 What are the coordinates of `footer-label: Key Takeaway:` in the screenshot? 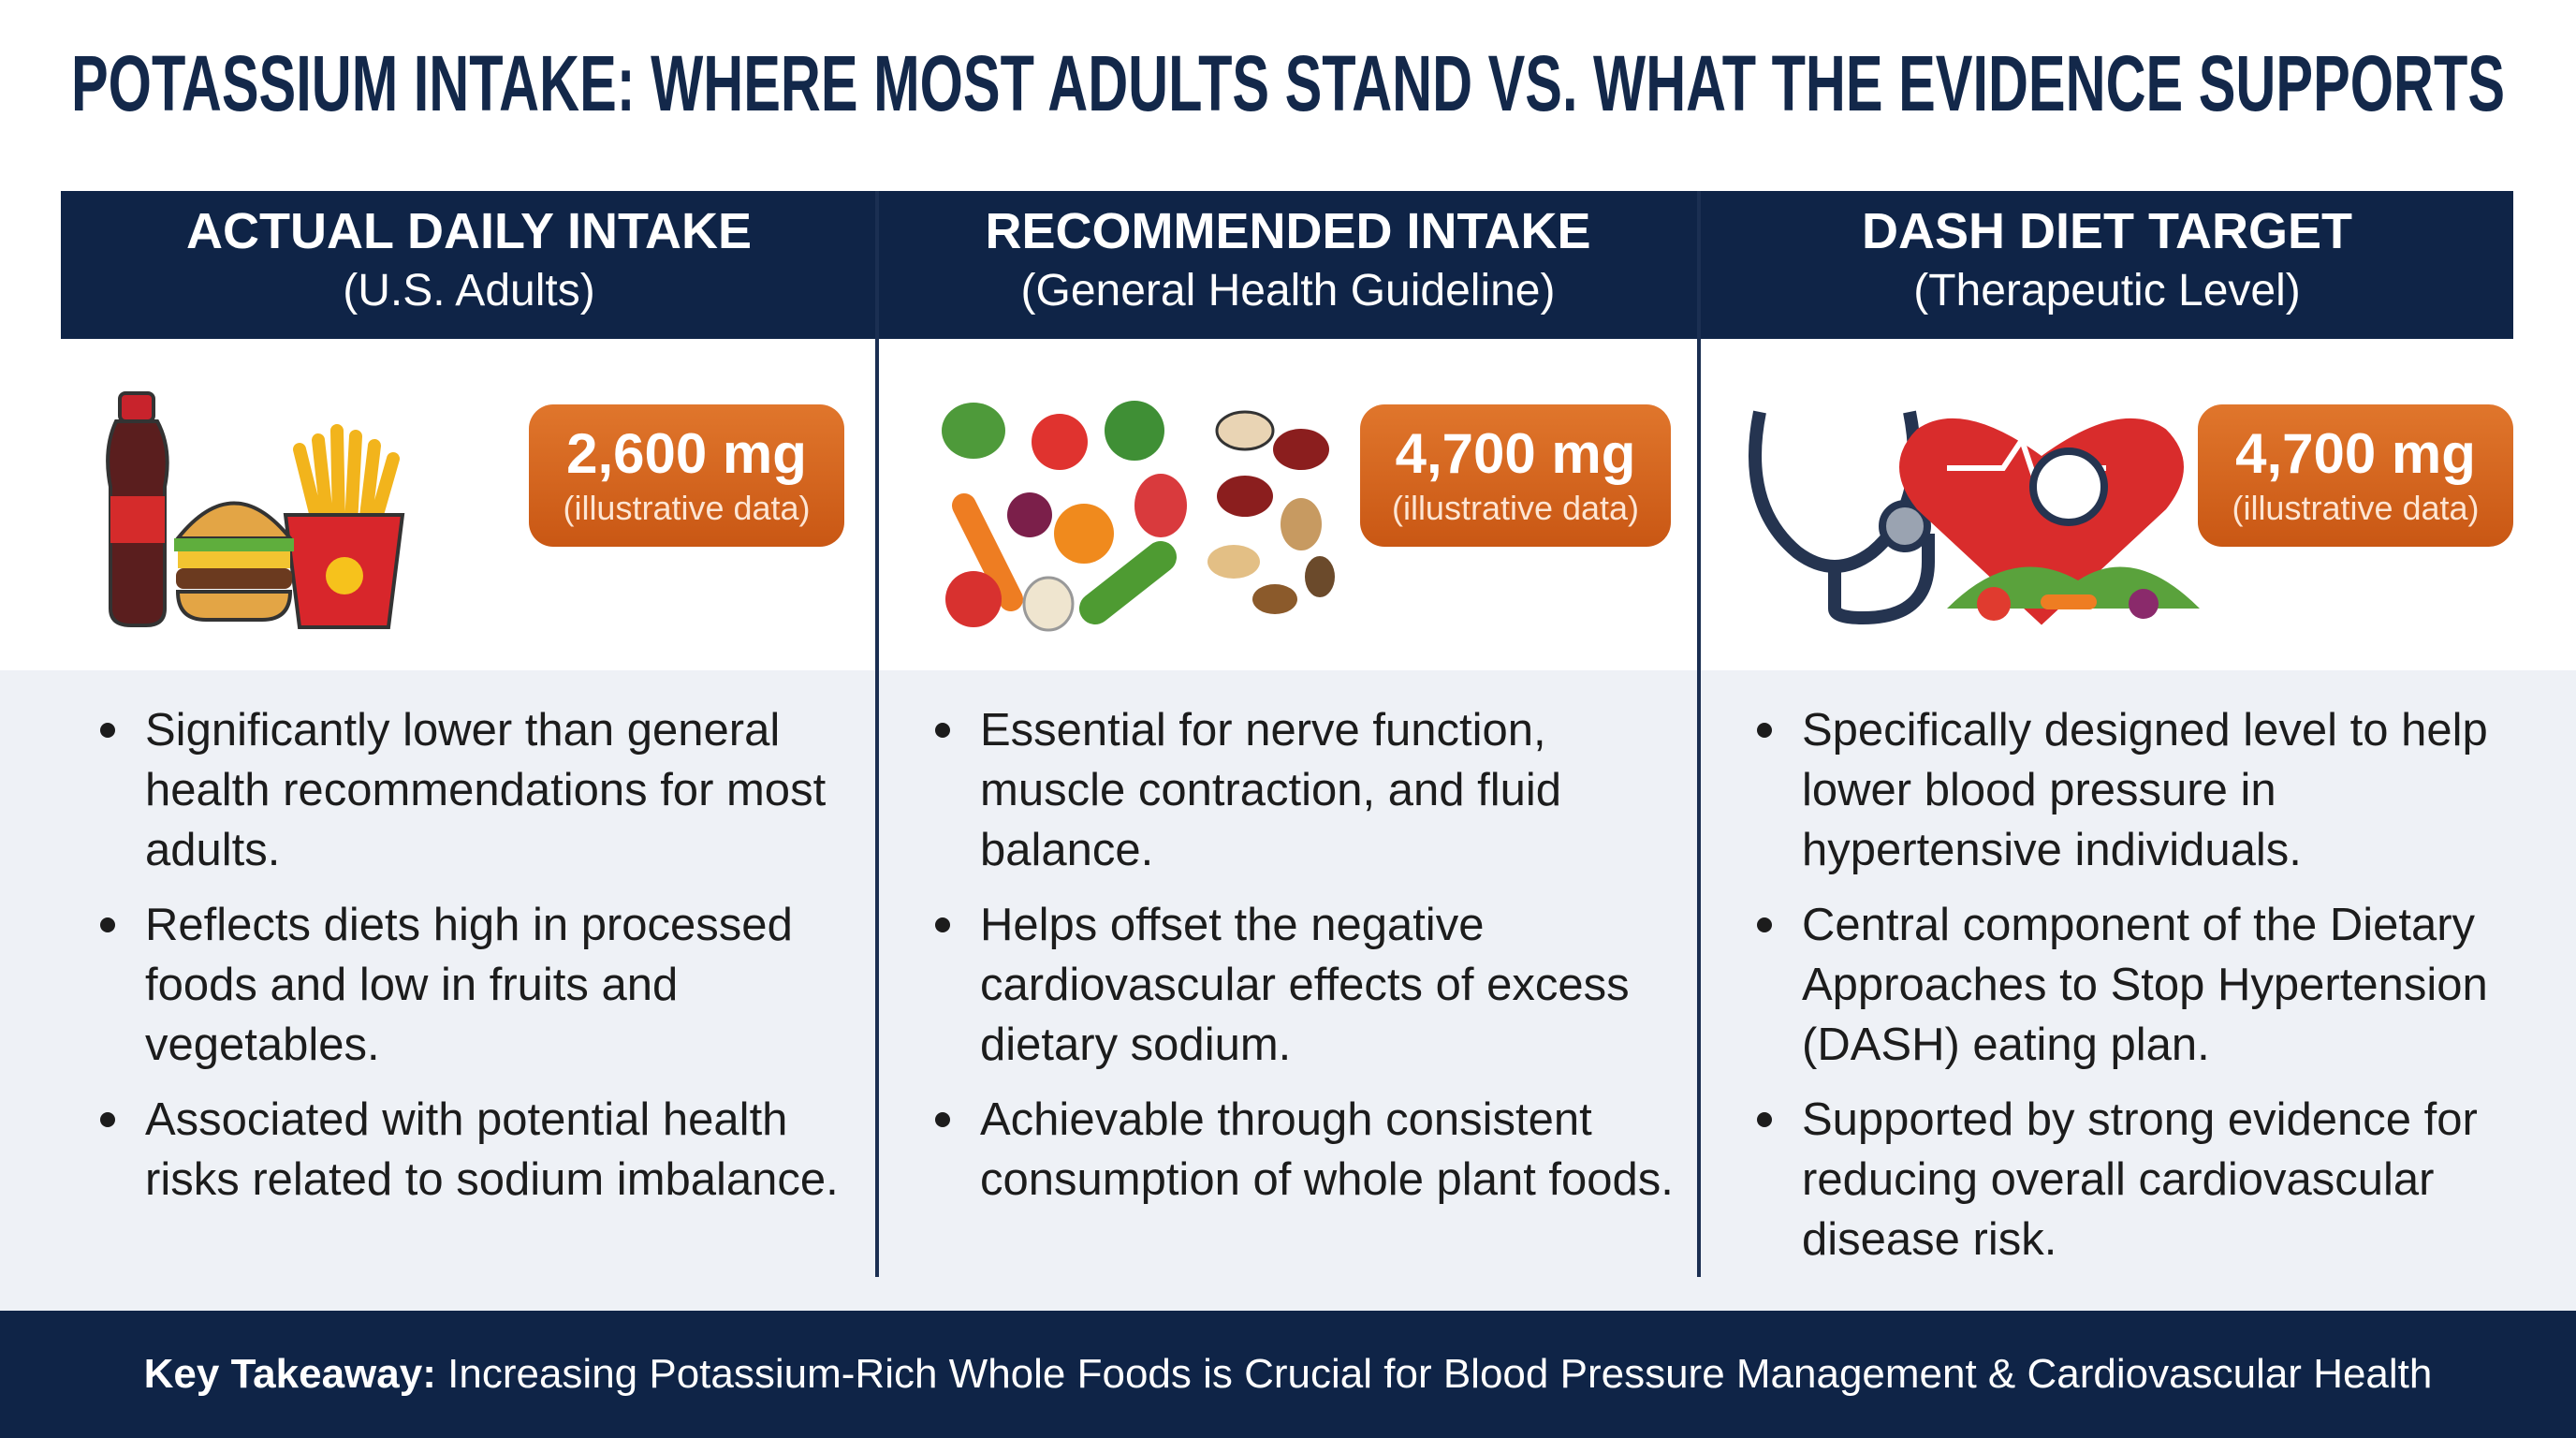 It's located at (290, 1374).